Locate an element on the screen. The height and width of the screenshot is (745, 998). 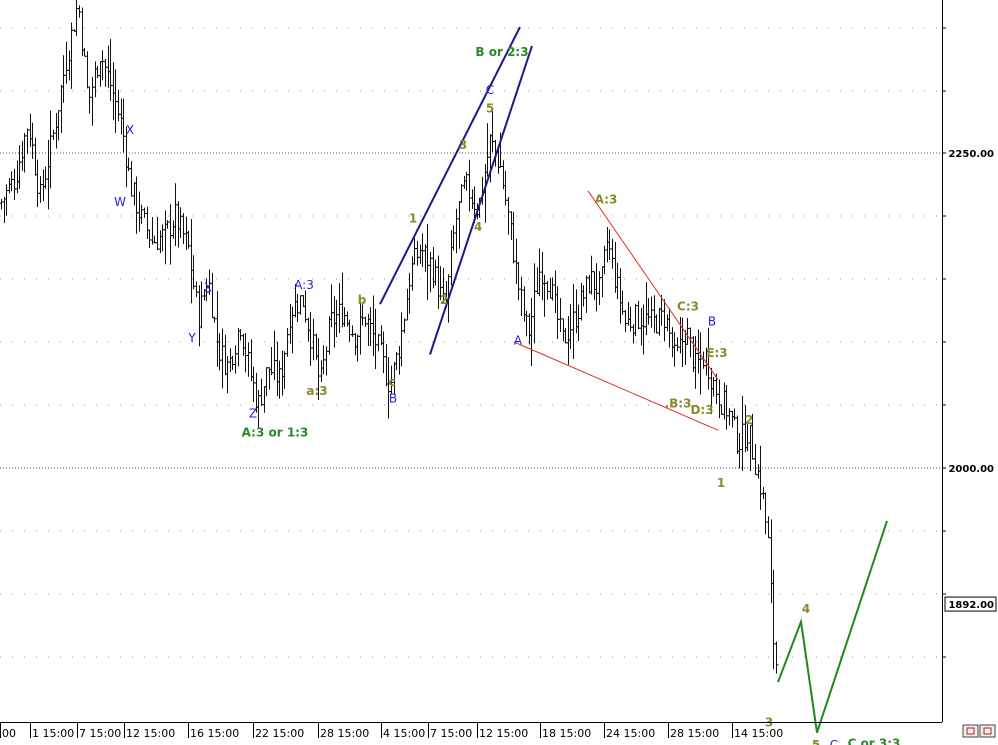
current-price-box is located at coordinates (970, 604).